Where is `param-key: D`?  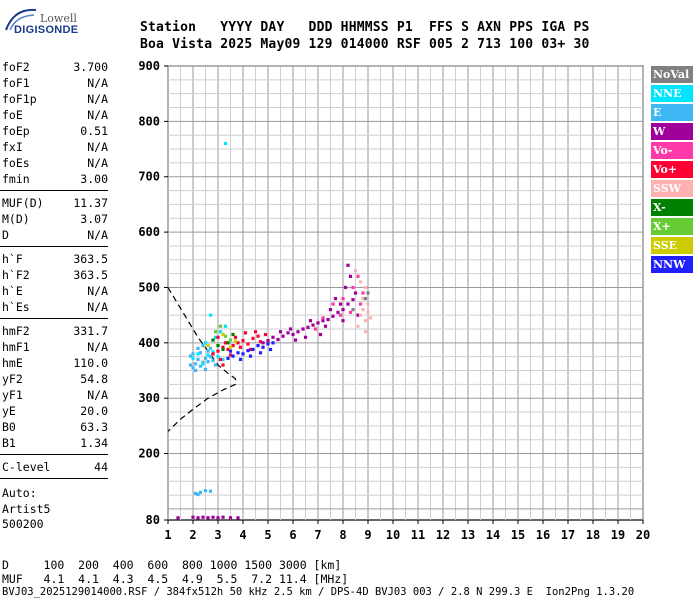 param-key: D is located at coordinates (5, 235).